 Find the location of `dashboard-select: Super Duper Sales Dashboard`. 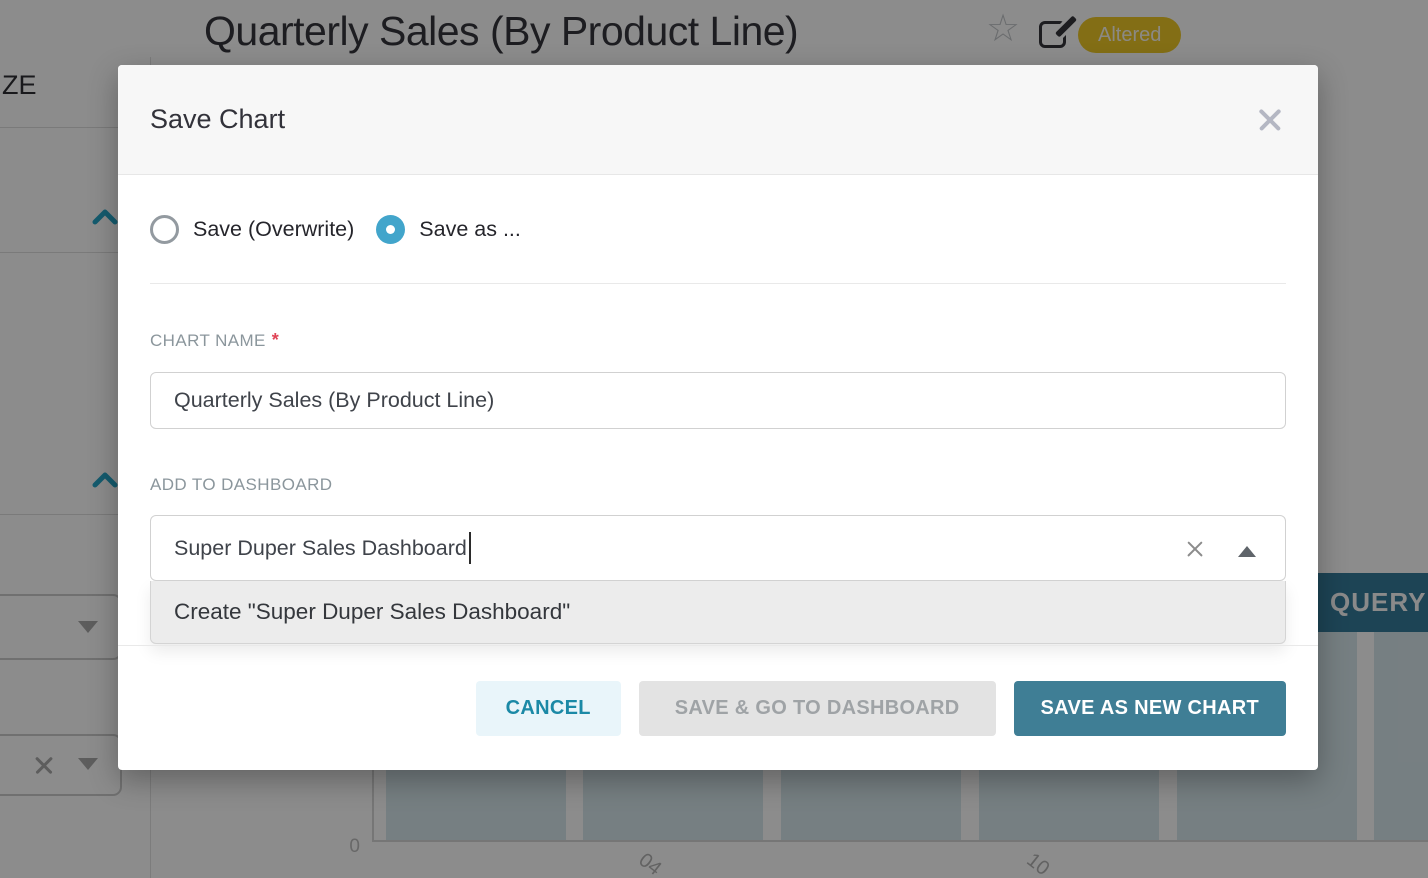

dashboard-select: Super Duper Sales Dashboard is located at coordinates (718, 548).